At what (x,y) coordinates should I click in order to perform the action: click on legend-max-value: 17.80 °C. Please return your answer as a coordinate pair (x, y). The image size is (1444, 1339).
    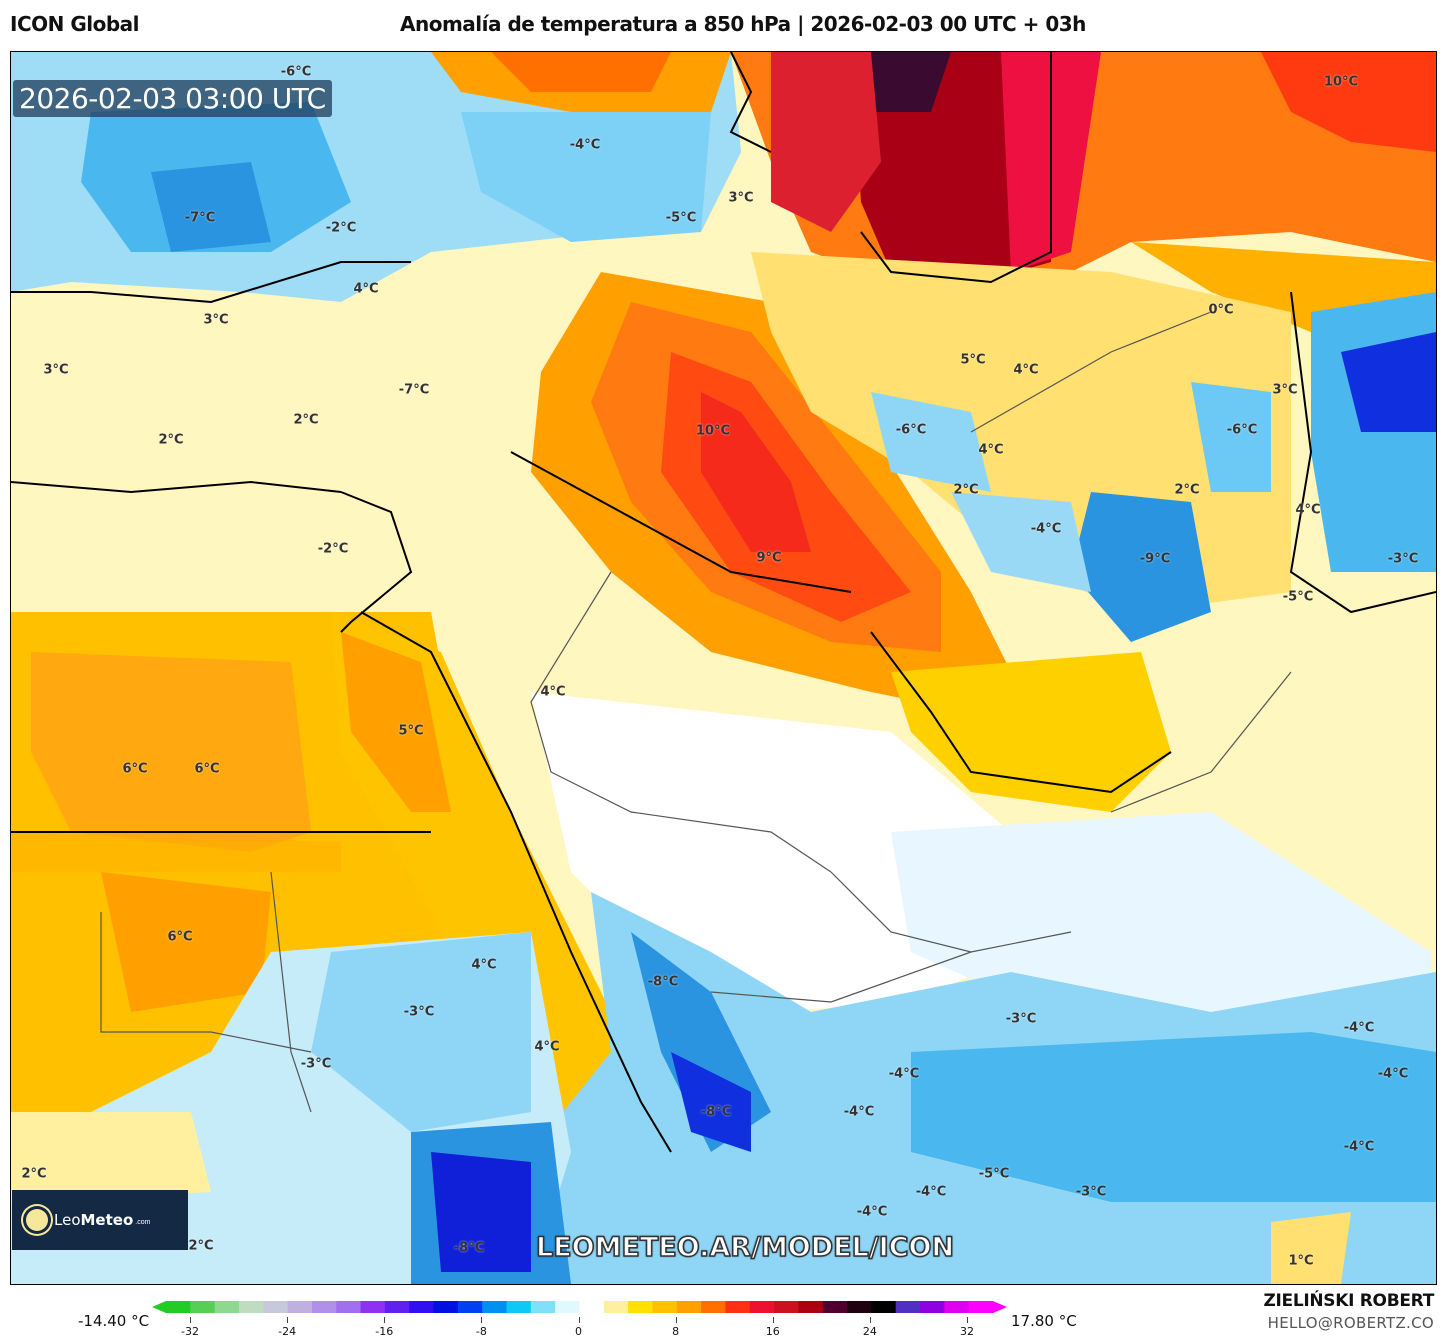
    Looking at the image, I should click on (1044, 1321).